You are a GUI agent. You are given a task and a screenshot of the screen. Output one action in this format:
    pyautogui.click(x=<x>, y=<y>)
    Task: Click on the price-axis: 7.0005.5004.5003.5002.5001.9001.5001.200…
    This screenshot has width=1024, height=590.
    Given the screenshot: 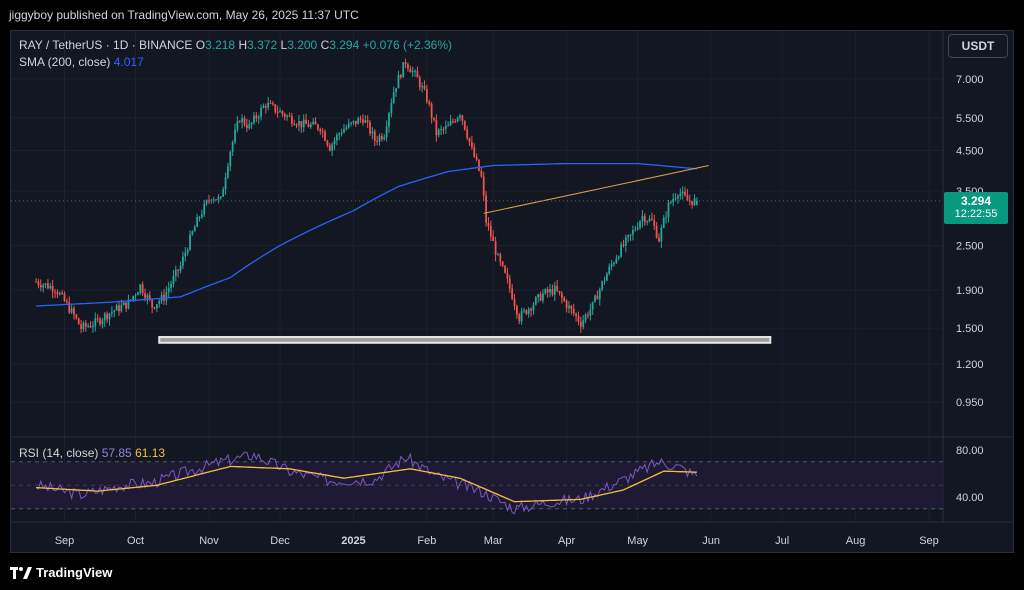 What is the action you would take?
    pyautogui.click(x=970, y=241)
    